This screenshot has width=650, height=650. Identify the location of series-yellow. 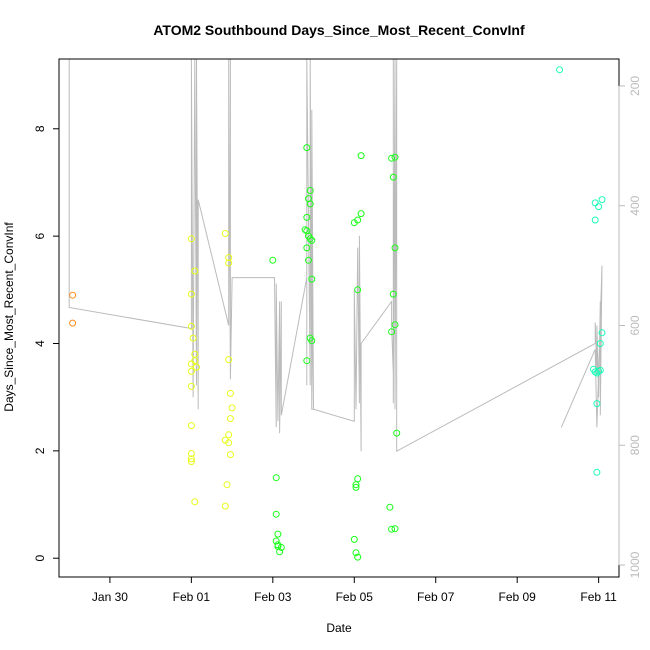
(211, 370).